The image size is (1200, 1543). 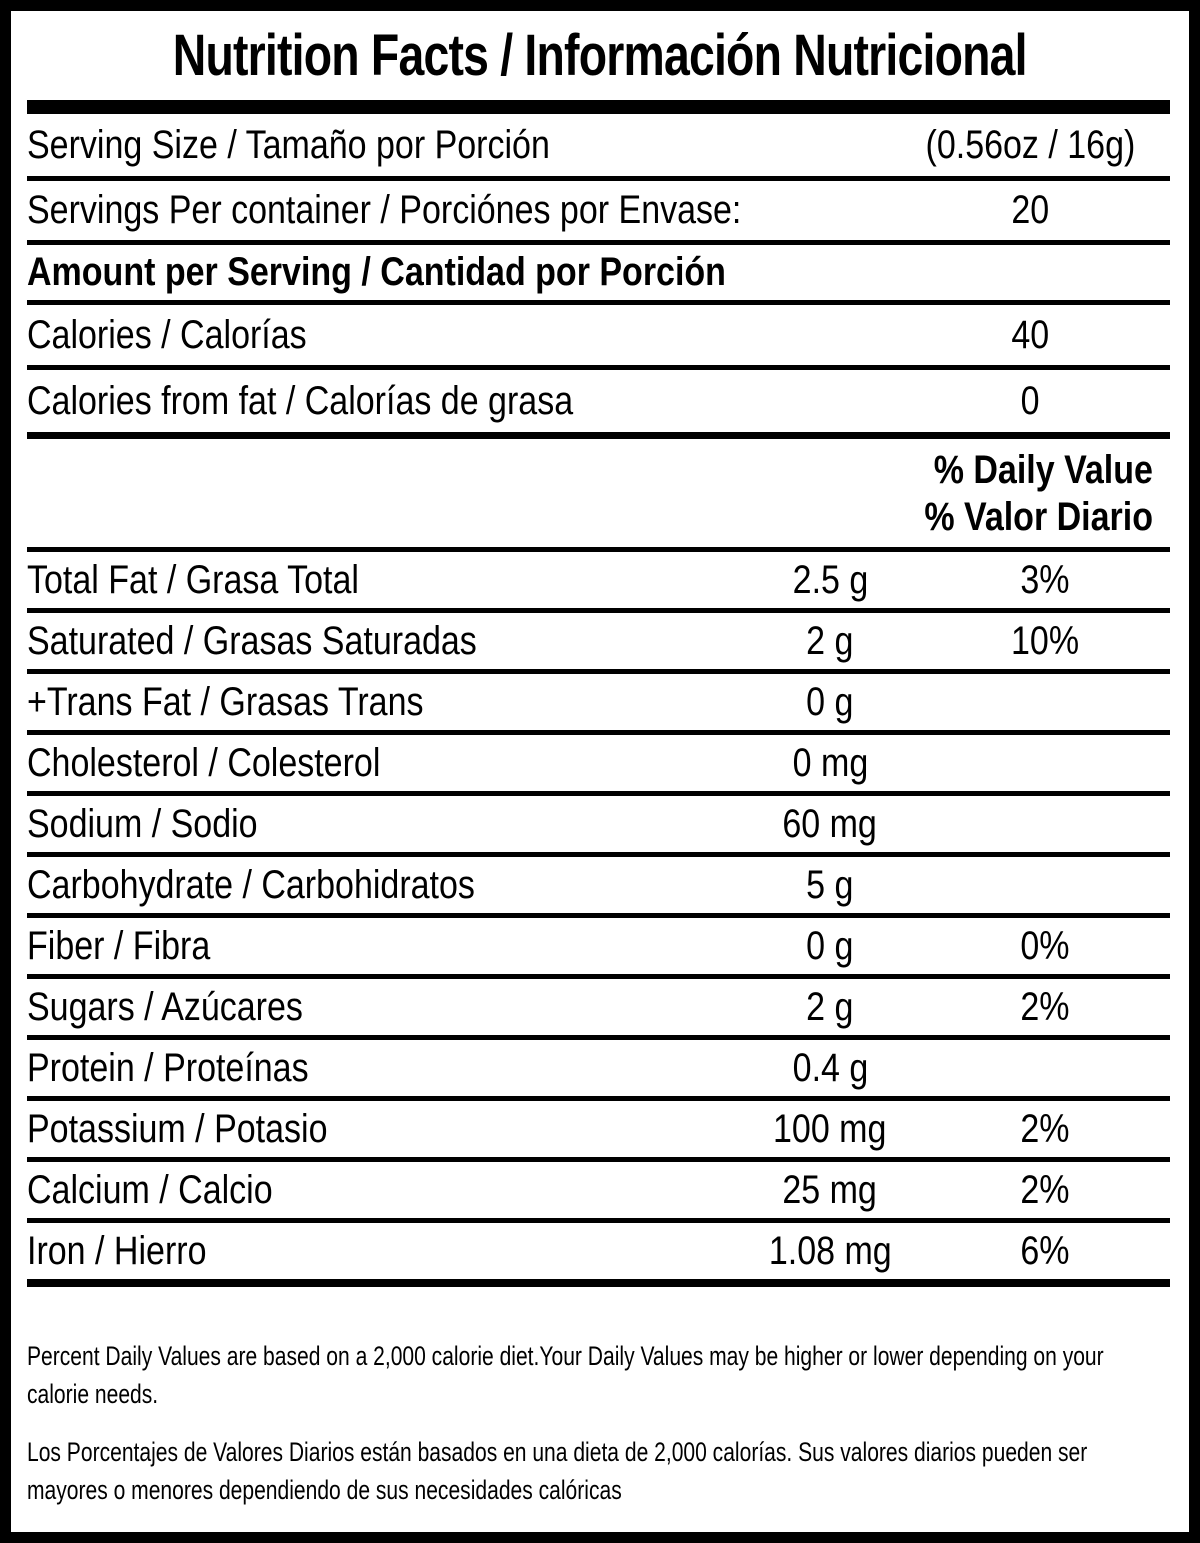 What do you see at coordinates (598, 1070) in the screenshot?
I see `nutrient-row: Protein / Proteínas 0.4 g` at bounding box center [598, 1070].